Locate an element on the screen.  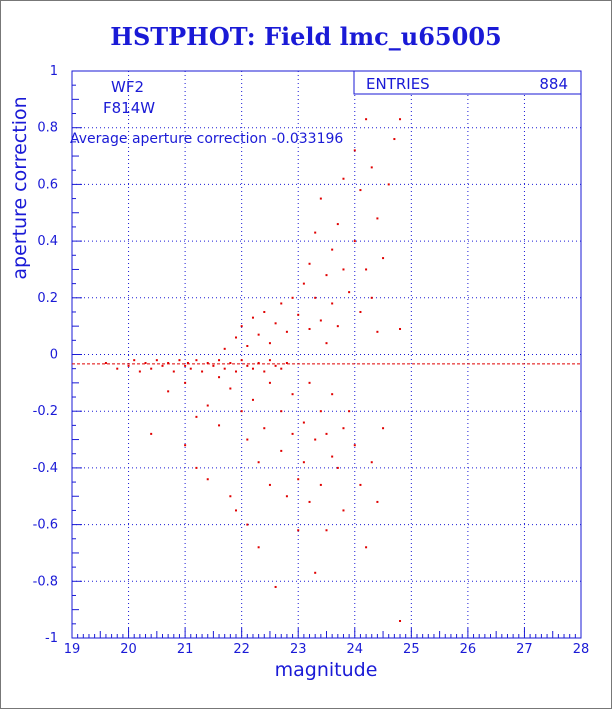
y-tick-label: -0.2 is located at coordinates (45, 411).